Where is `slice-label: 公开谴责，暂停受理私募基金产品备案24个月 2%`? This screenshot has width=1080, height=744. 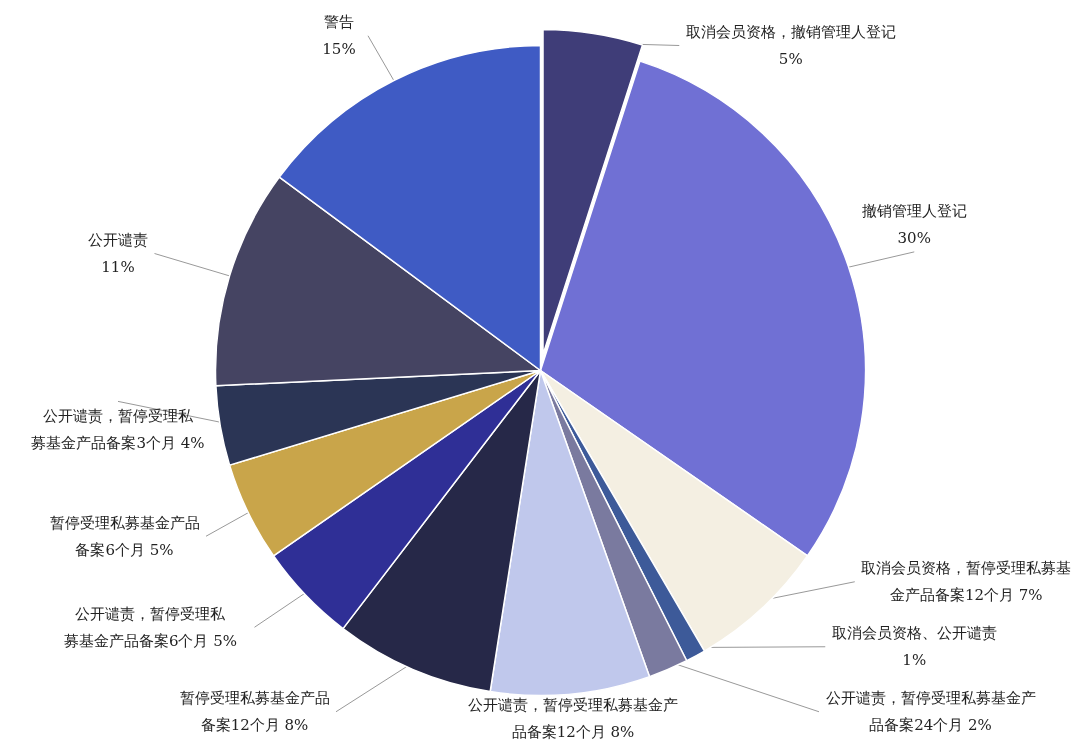 slice-label: 公开谴责，暂停受理私募基金产品备案24个月 2% is located at coordinates (930, 712).